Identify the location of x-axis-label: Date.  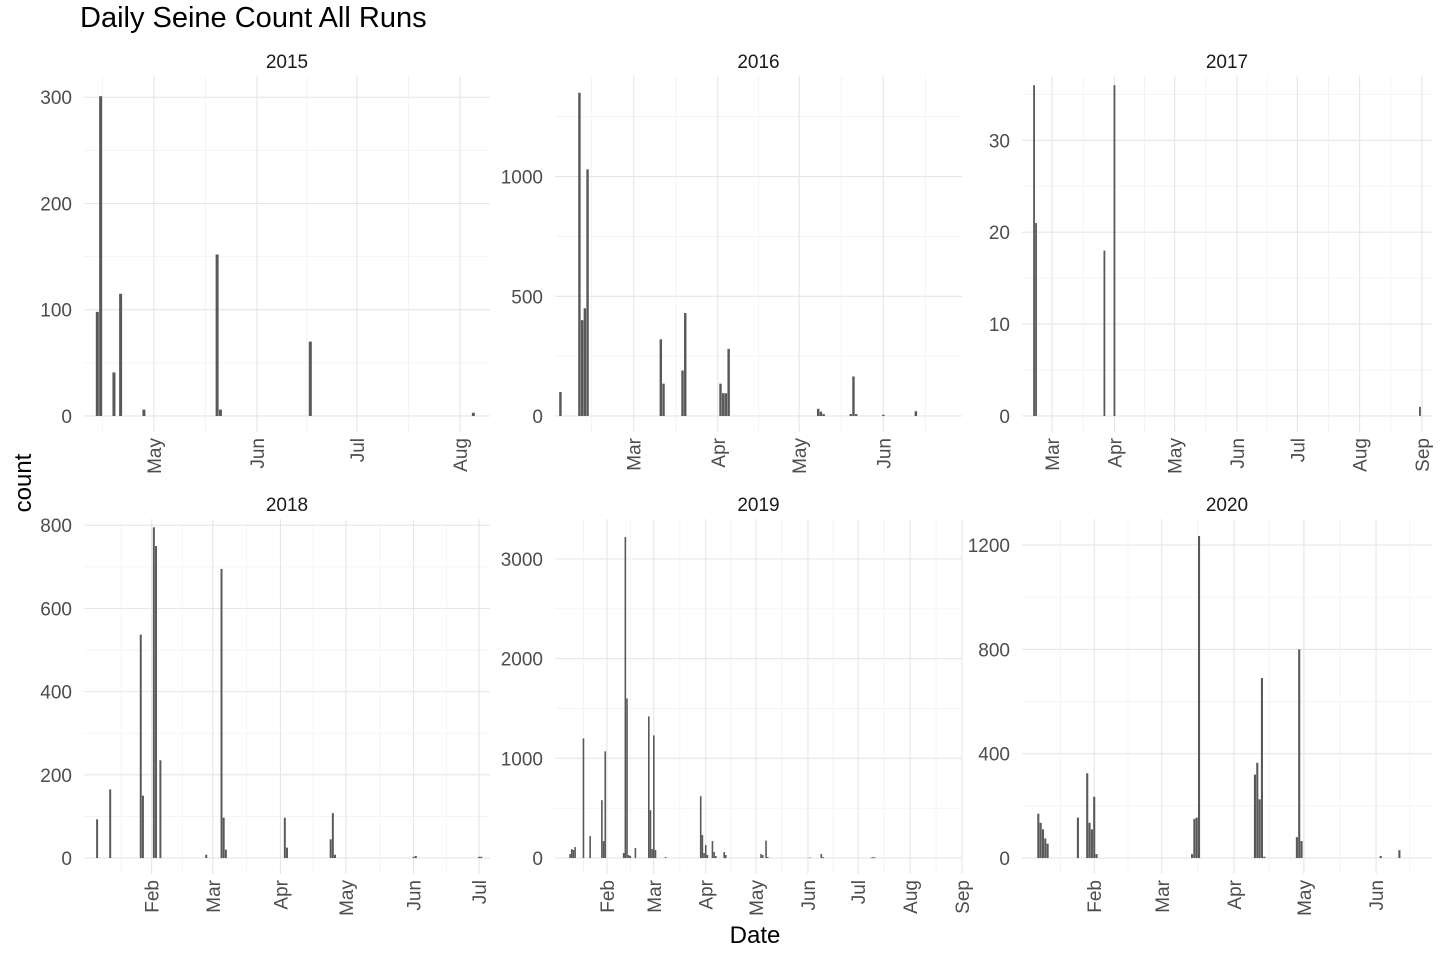
(755, 935).